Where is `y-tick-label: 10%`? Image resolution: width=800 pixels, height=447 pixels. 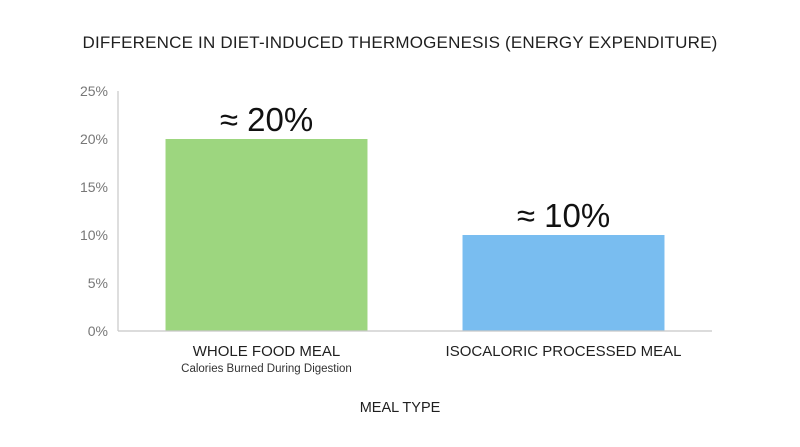
y-tick-label: 10% is located at coordinates (94, 235).